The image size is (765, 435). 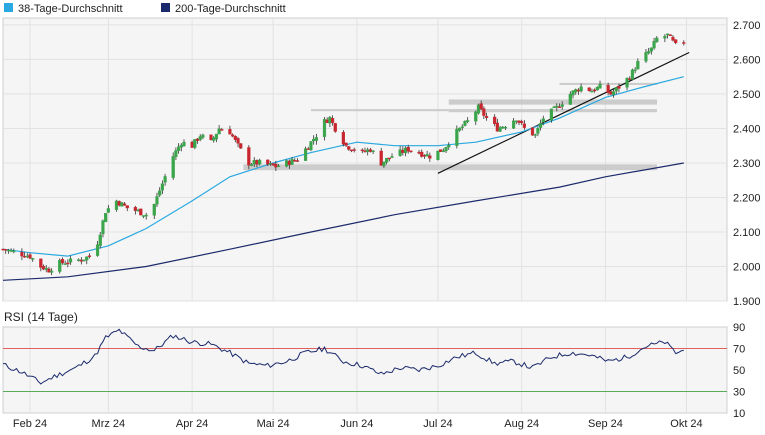 I want to click on legend-label-sma38: 38-Tage-Durchschnitt, so click(x=70, y=9).